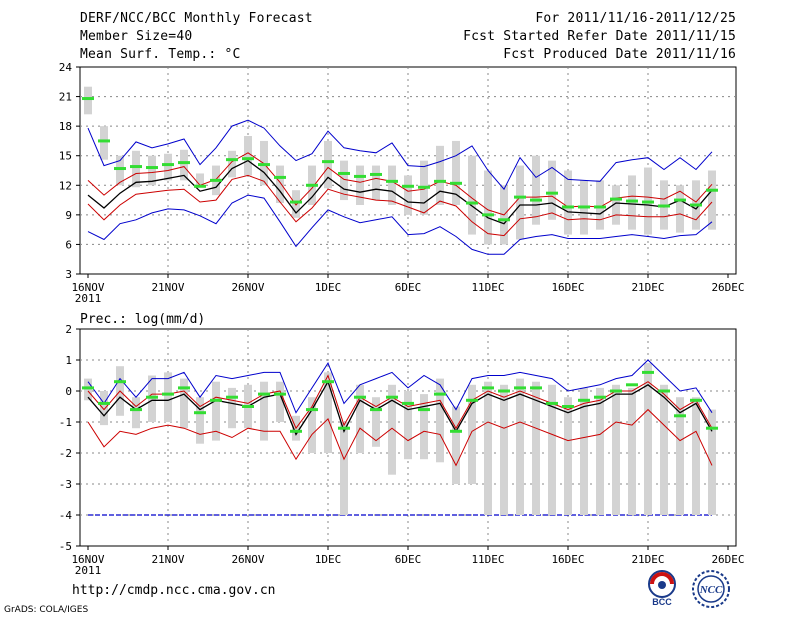 The height and width of the screenshot is (618, 800). Describe the element at coordinates (87, 559) in the screenshot. I see `prec-xtick-label: 16NOV` at that location.